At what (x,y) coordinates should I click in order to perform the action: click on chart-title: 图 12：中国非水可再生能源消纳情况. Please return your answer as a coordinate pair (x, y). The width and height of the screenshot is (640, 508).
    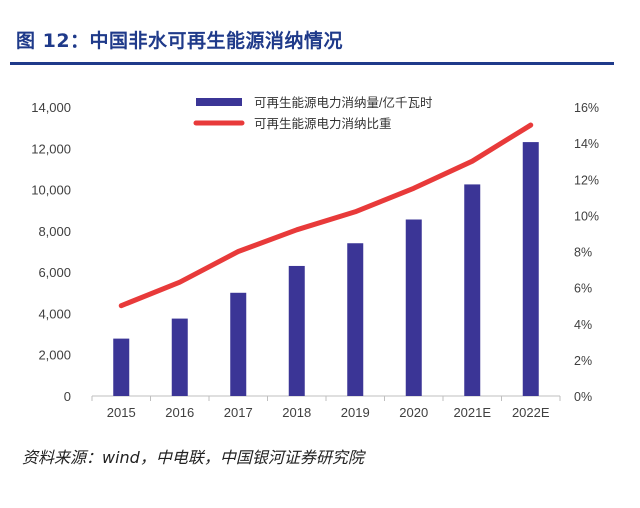
    Looking at the image, I should click on (180, 41).